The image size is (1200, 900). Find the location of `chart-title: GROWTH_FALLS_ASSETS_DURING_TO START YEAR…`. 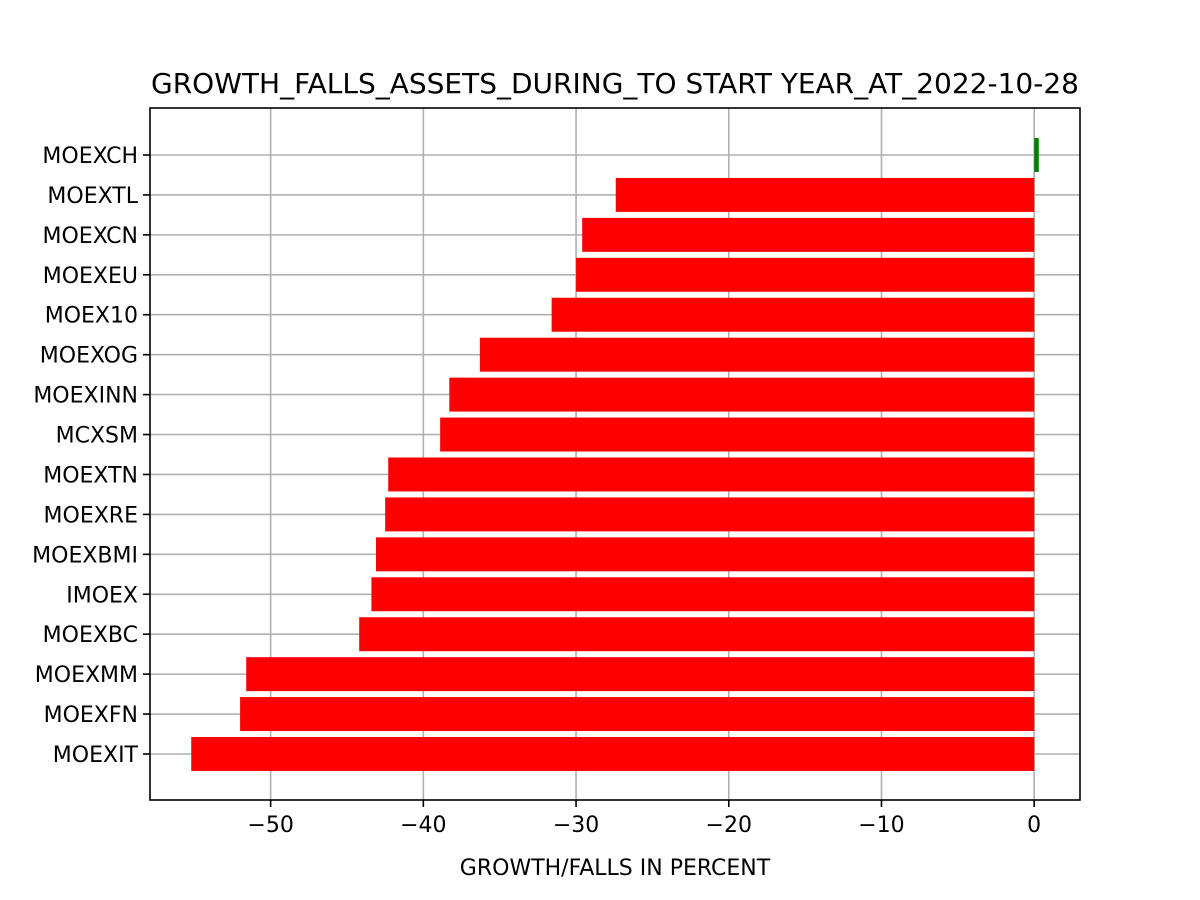

chart-title: GROWTH_FALLS_ASSETS_DURING_TO START YEAR… is located at coordinates (615, 83).